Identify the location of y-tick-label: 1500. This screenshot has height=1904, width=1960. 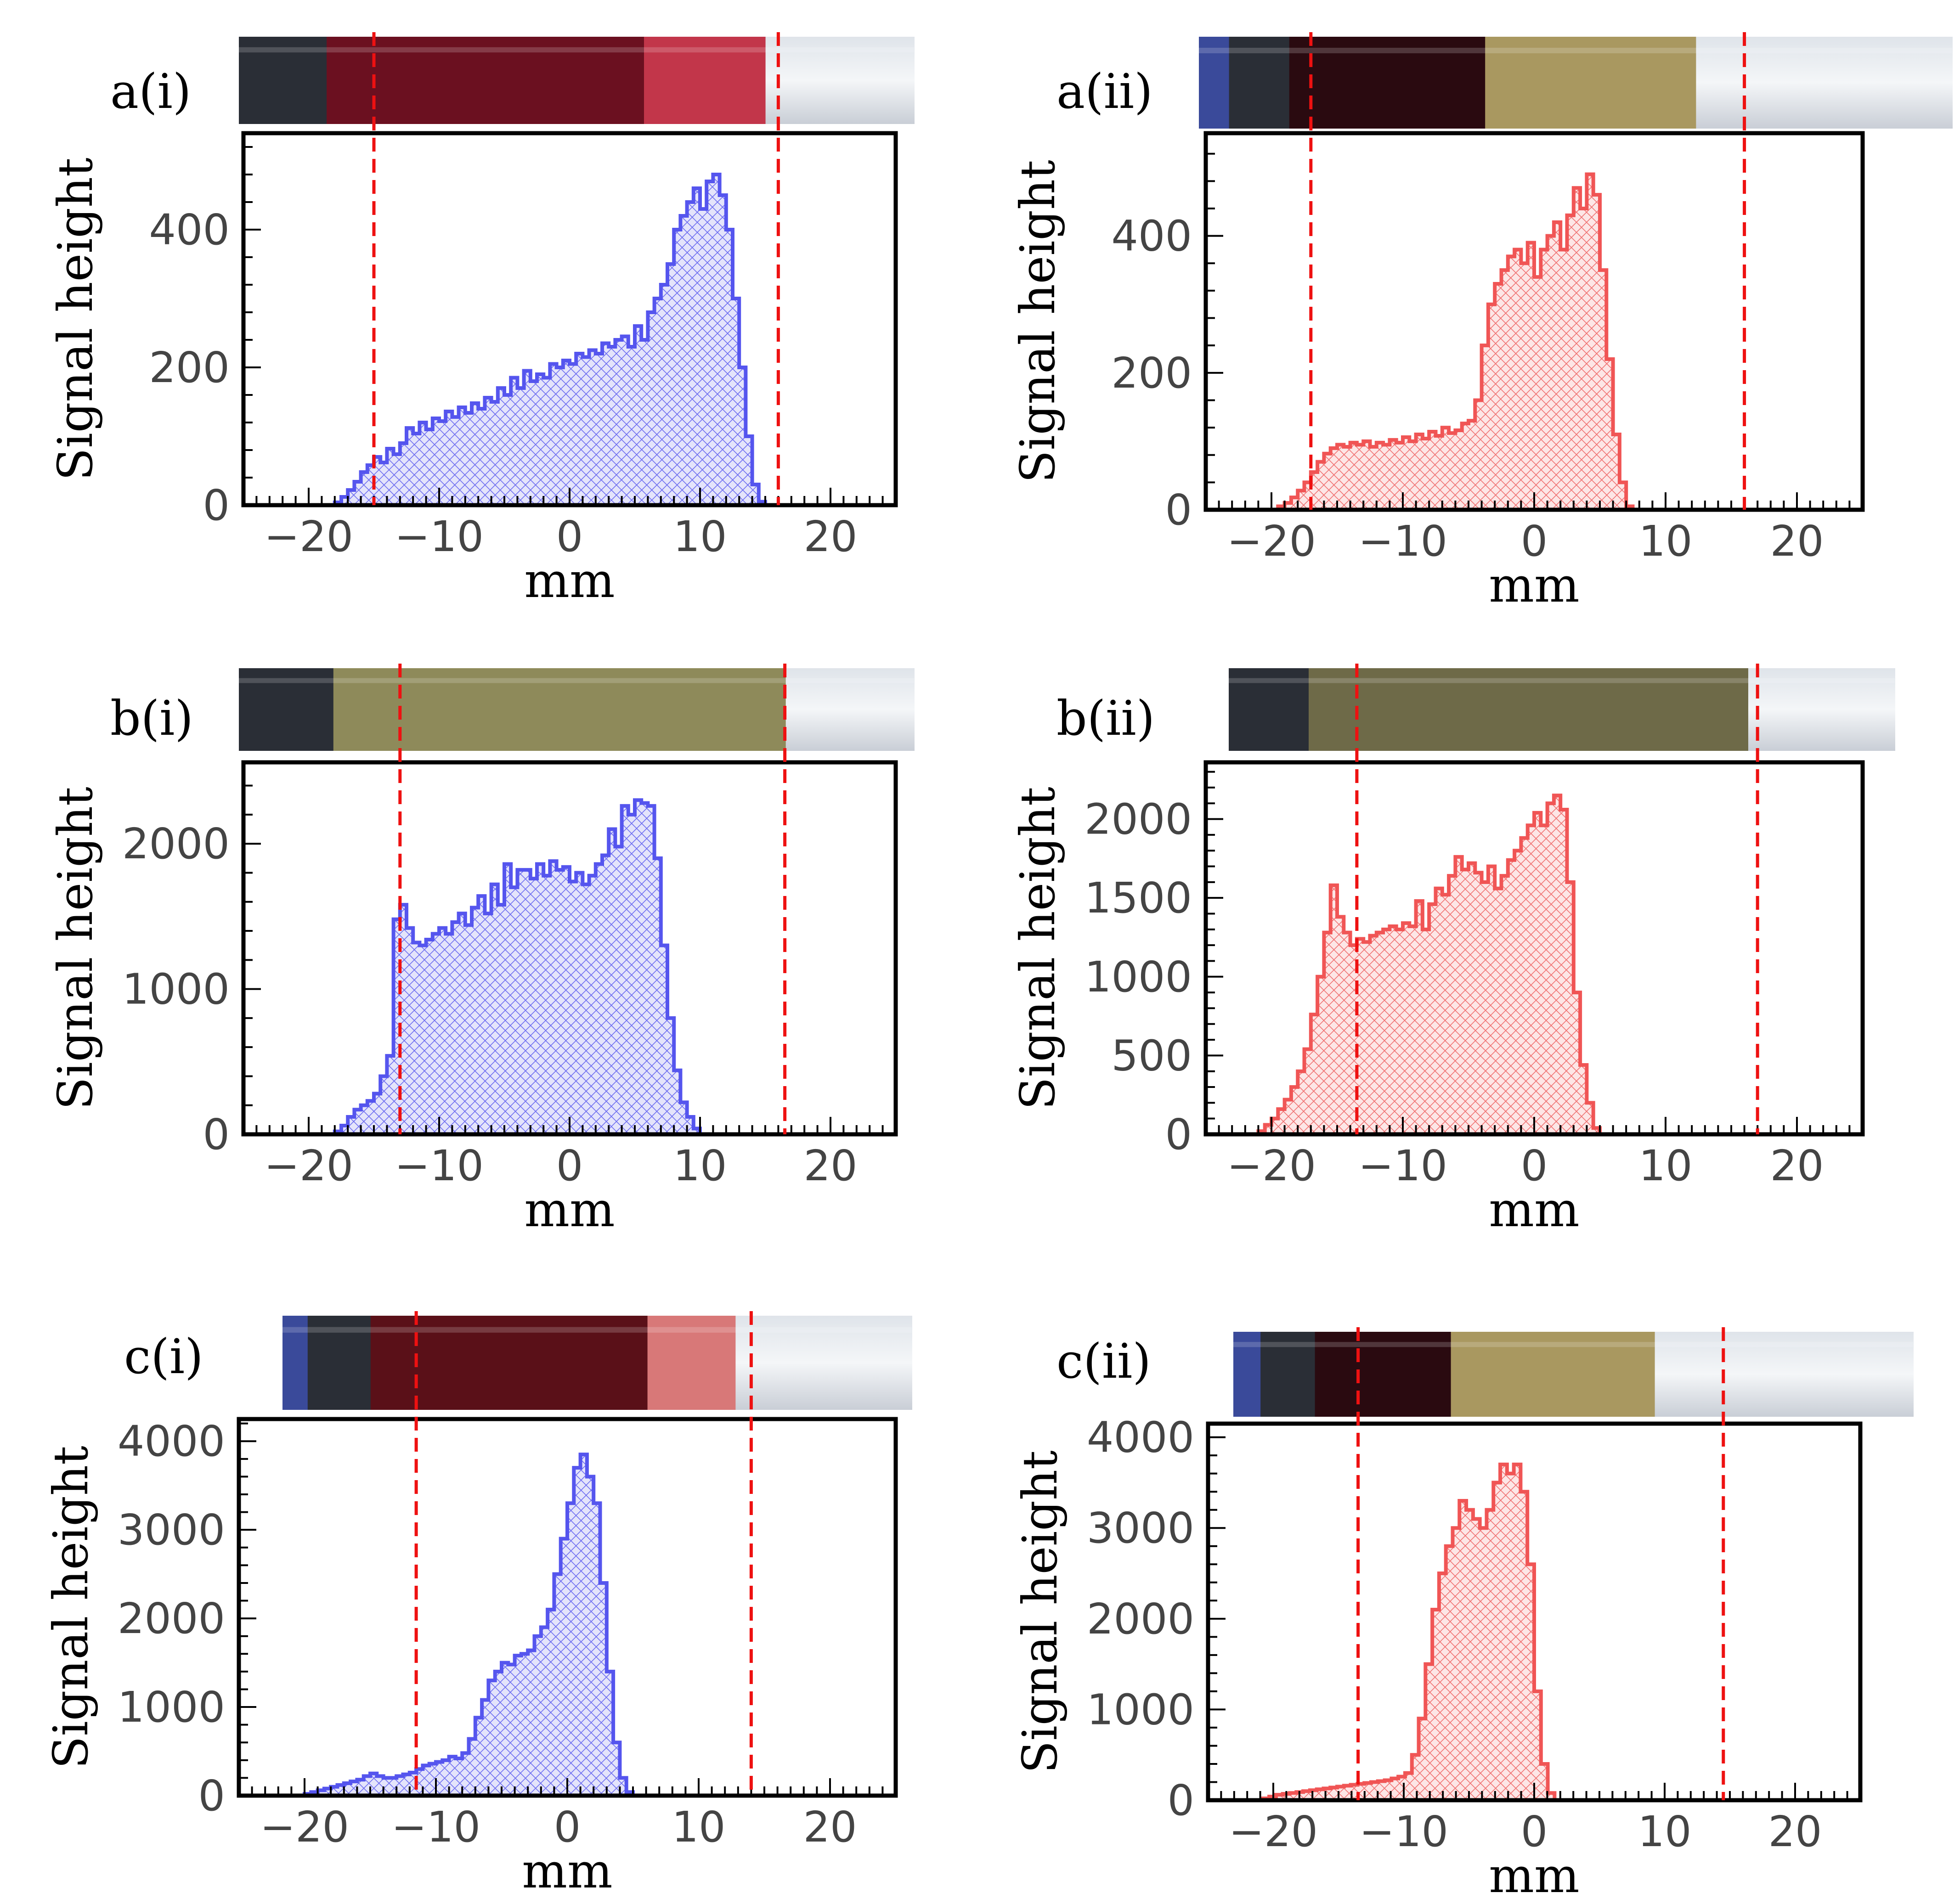
(1138, 898).